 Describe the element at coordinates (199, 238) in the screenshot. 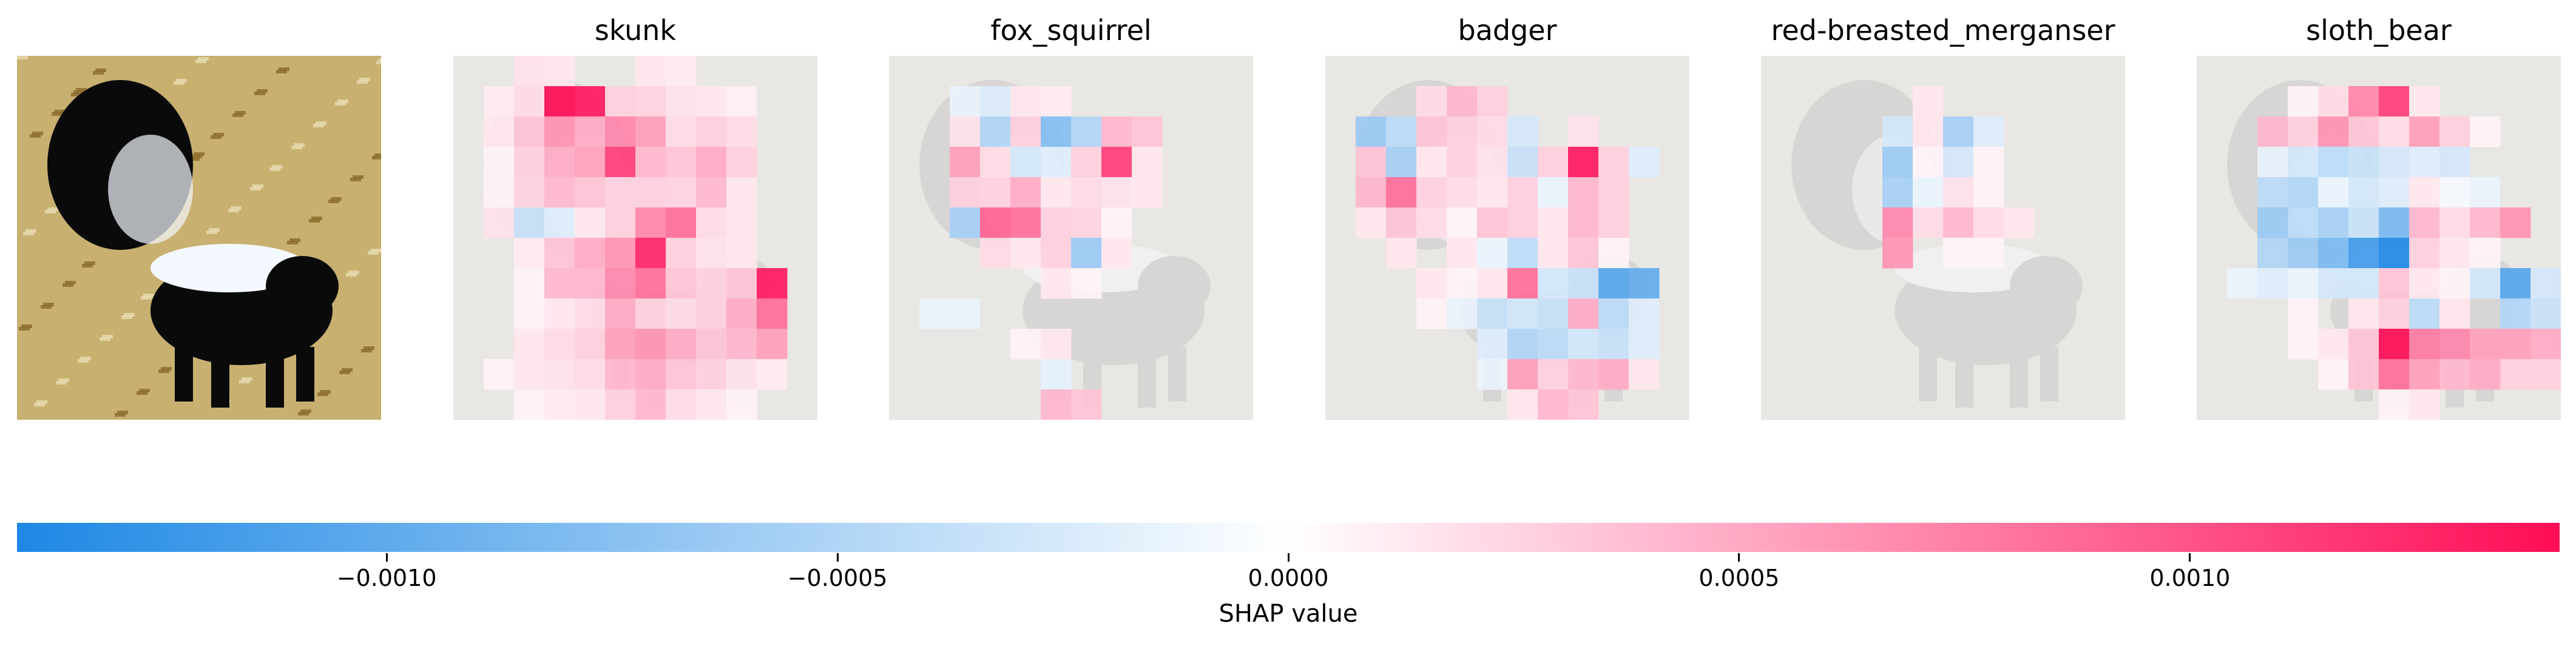

I see `skunk-photo` at that location.